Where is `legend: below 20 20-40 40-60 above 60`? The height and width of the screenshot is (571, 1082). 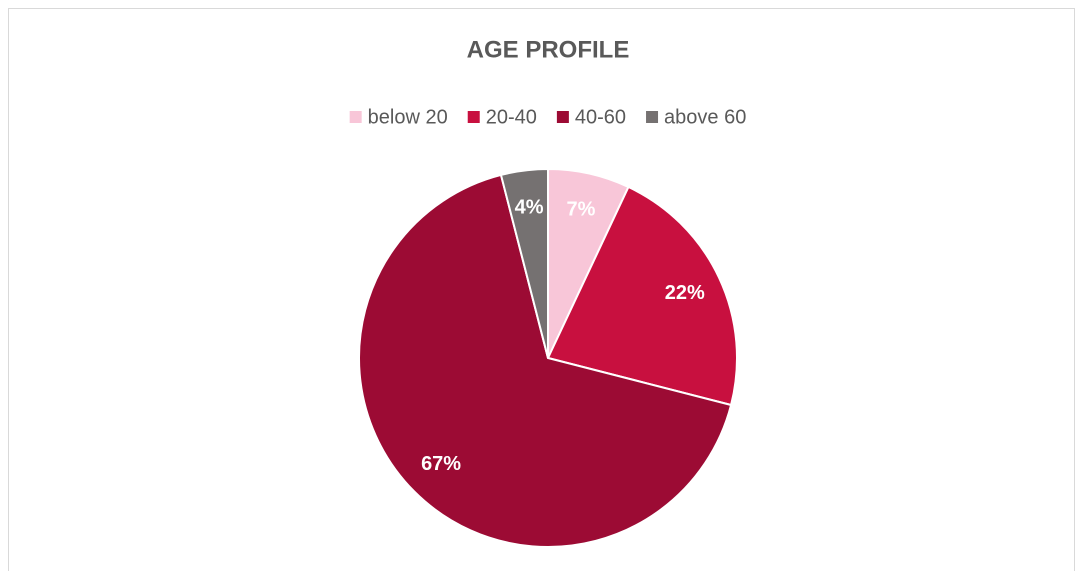 legend: below 20 20-40 40-60 above 60 is located at coordinates (547, 117).